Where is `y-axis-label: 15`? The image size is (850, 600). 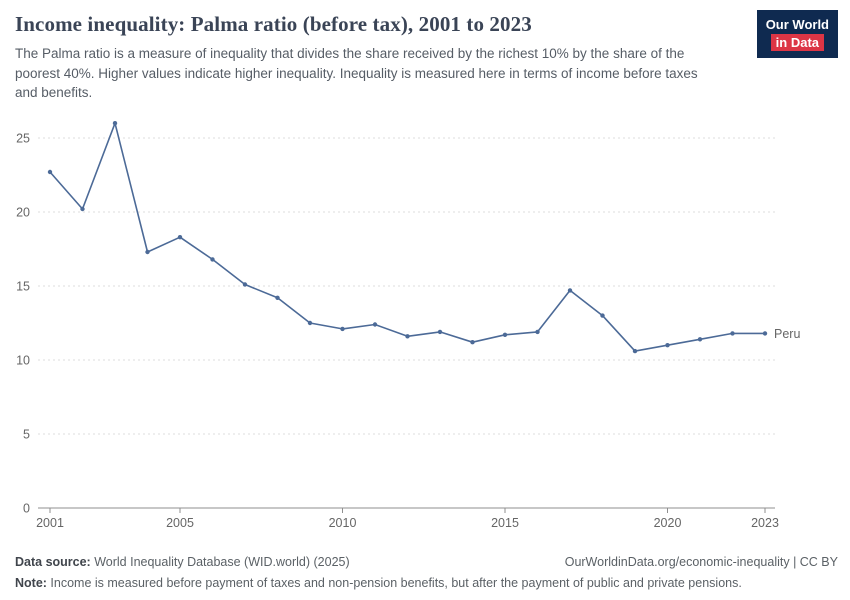 y-axis-label: 15 is located at coordinates (23, 287).